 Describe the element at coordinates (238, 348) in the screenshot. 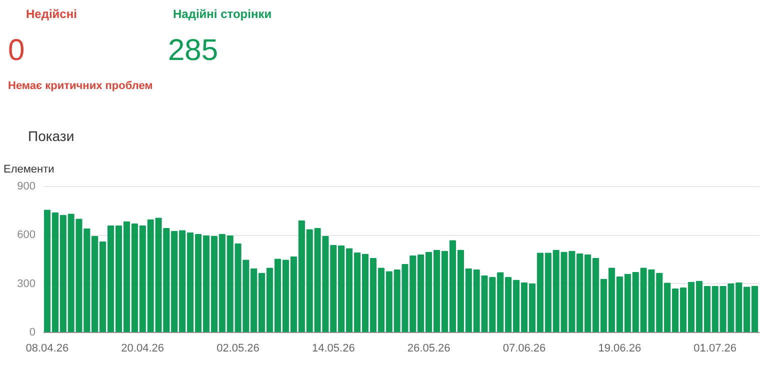

I see `x-tick-label: 02.05.26` at that location.